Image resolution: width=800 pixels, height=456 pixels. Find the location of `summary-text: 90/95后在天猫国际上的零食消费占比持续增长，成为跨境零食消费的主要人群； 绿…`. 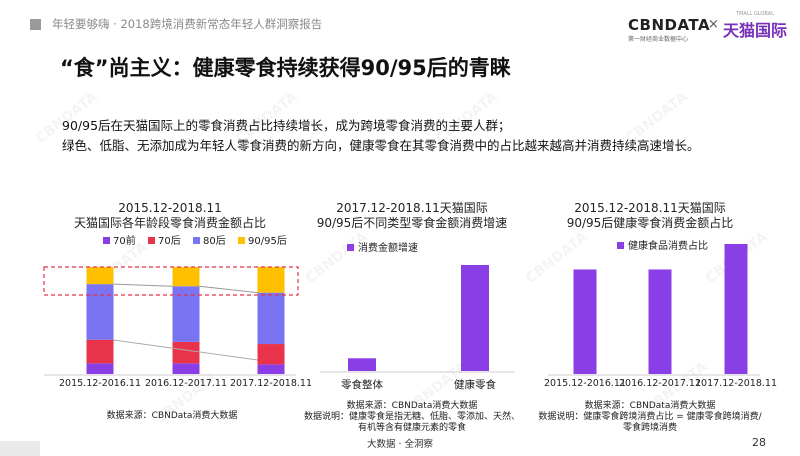

summary-text: 90/95后在天猫国际上的零食消费占比持续增长，成为跨境零食消费的主要人群； 绿… is located at coordinates (381, 136).